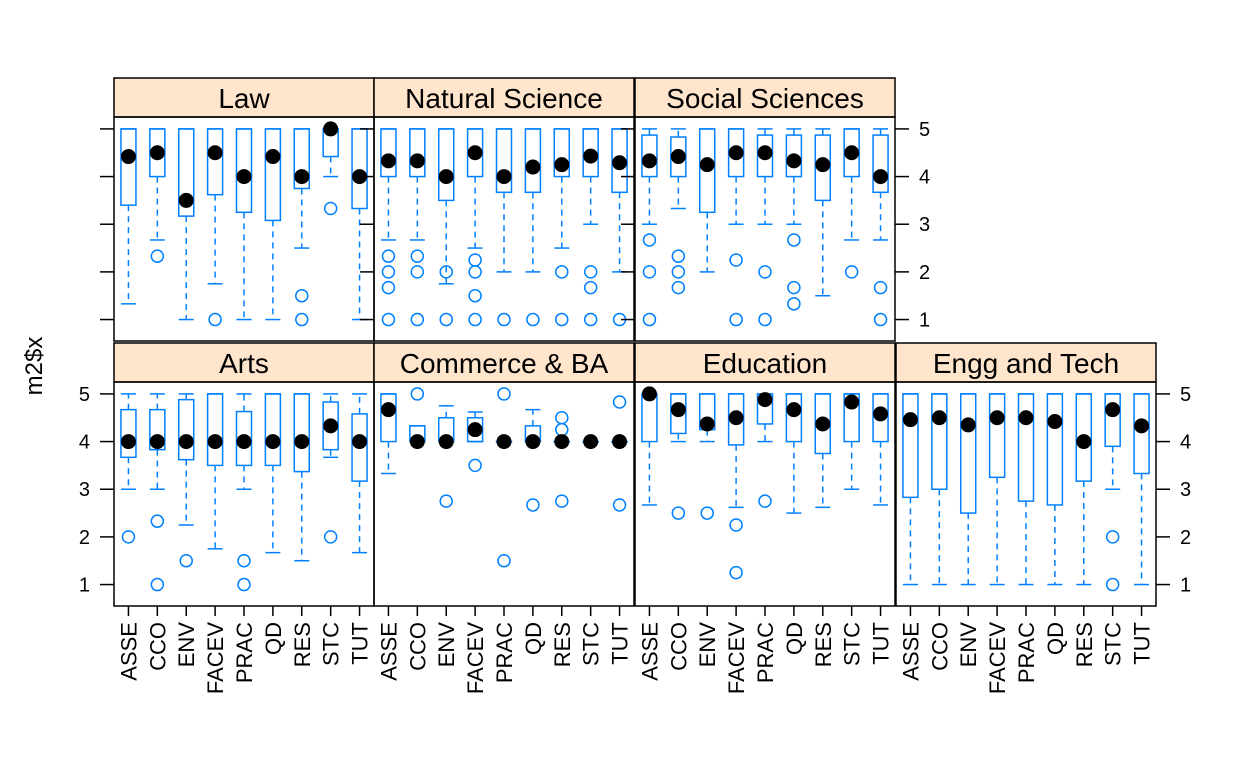 This screenshot has width=1248, height=768. What do you see at coordinates (924, 130) in the screenshot?
I see `y-tick-label: 5` at bounding box center [924, 130].